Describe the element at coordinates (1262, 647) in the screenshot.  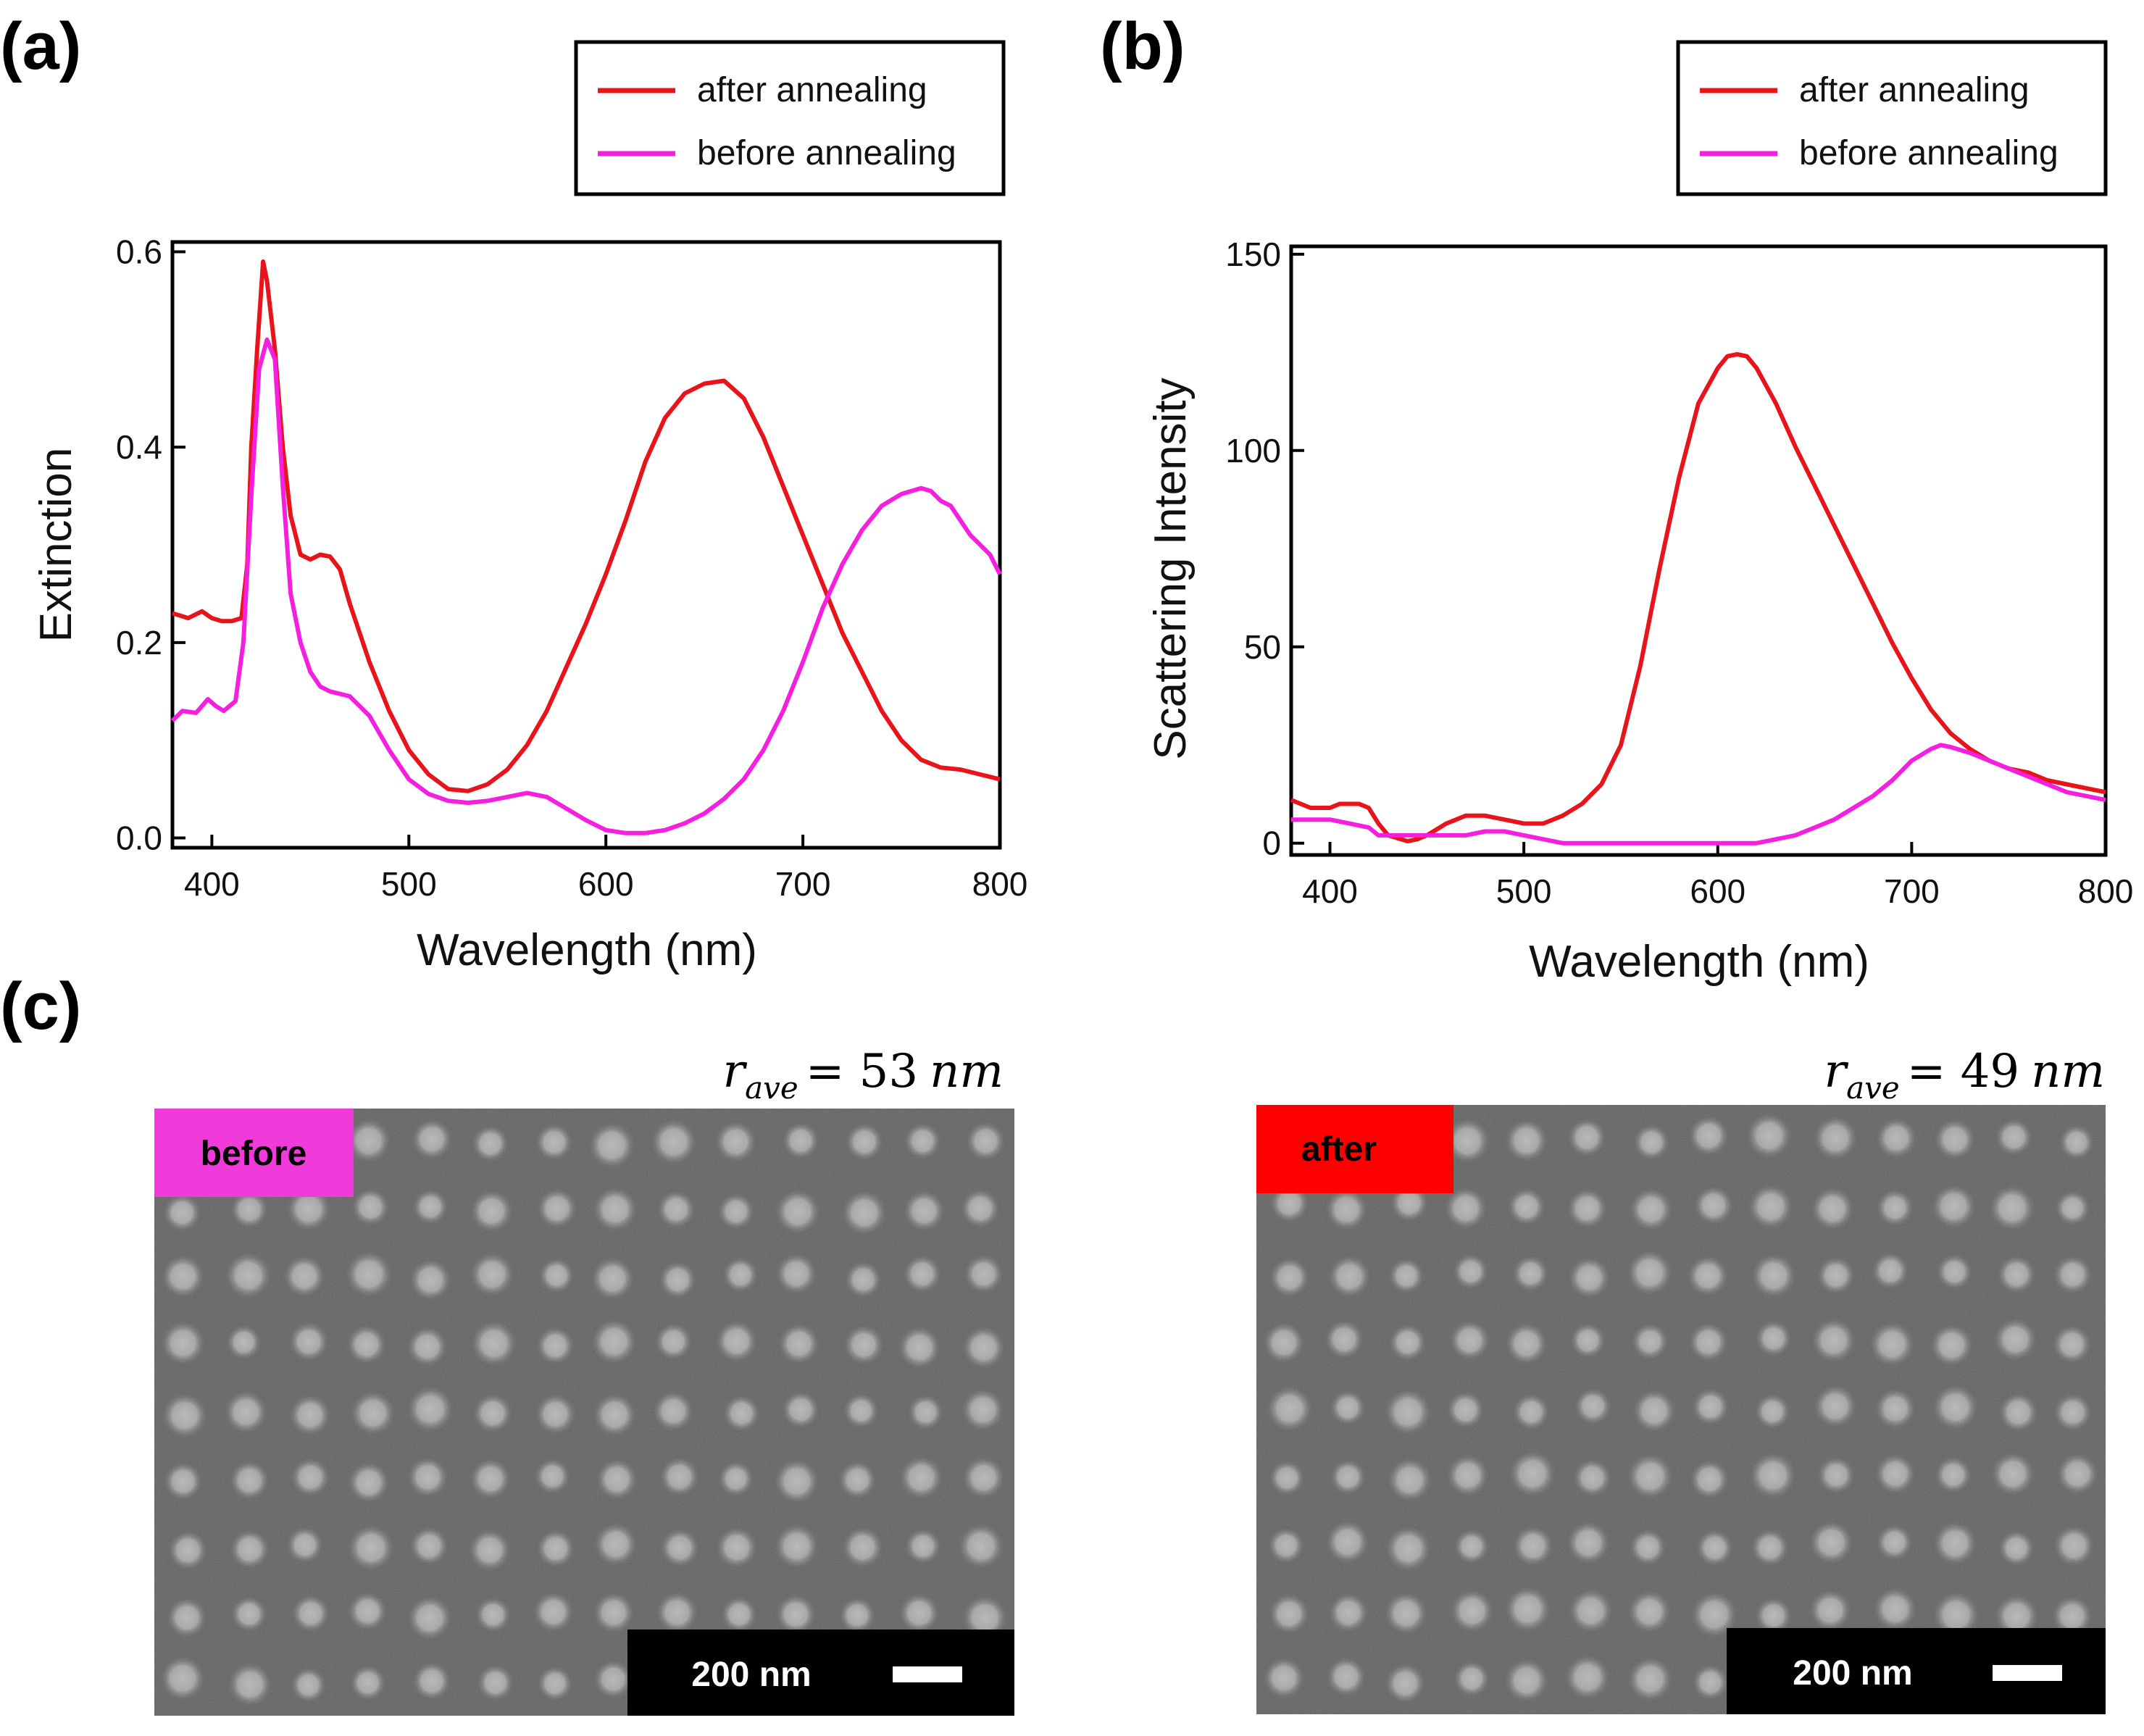
I see `y-tick-label: 50` at that location.